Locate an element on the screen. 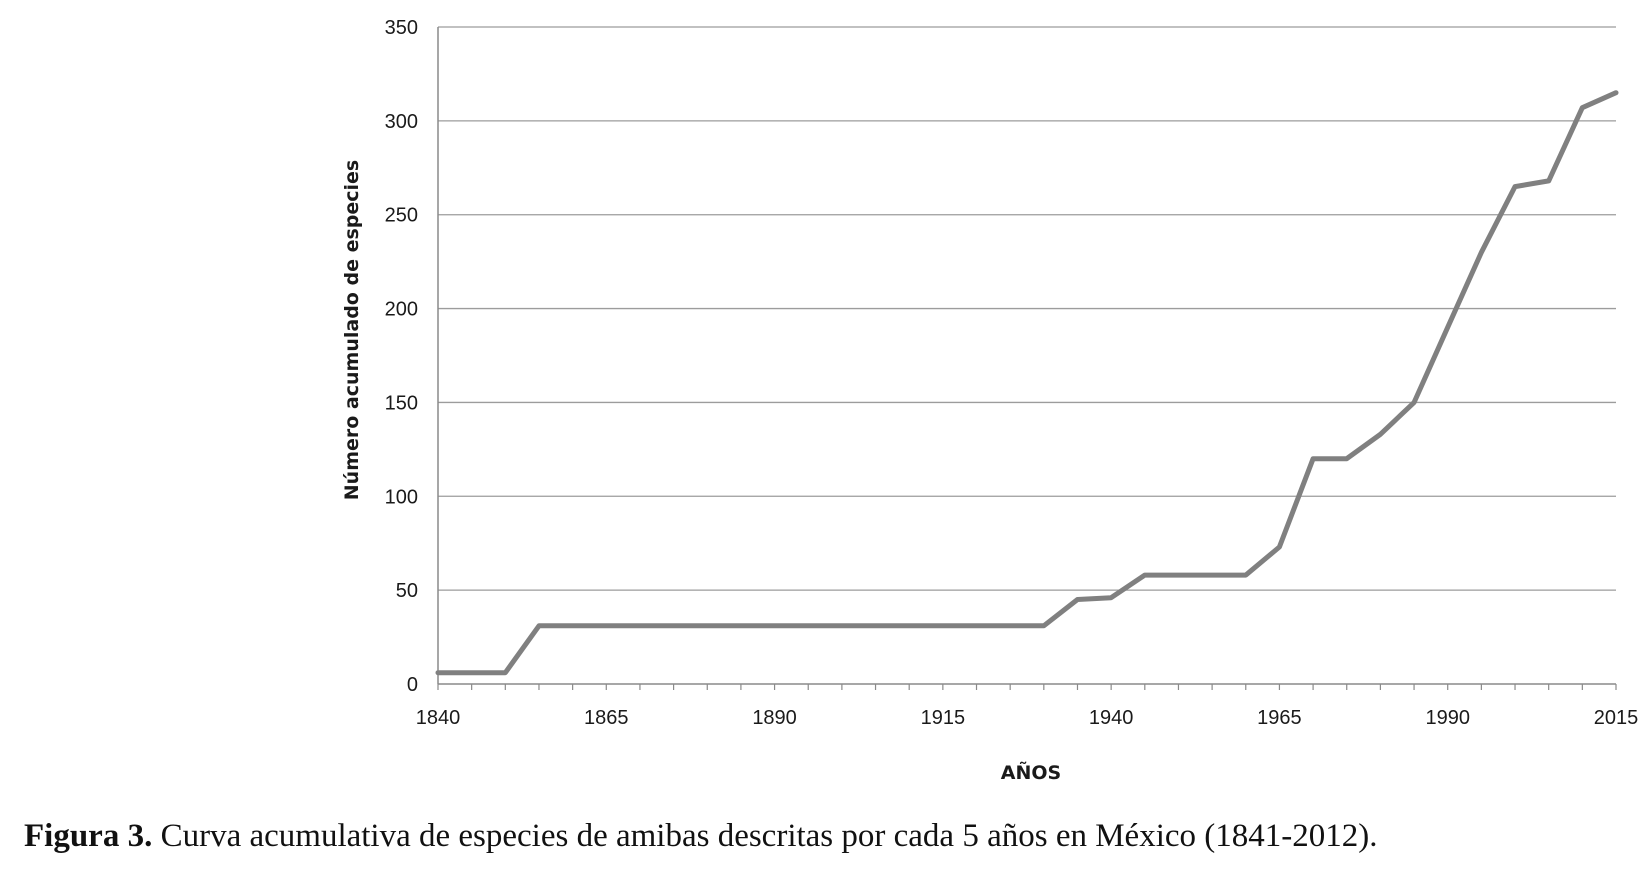 This screenshot has width=1642, height=882. figure-label: Figura 3. is located at coordinates (88, 836).